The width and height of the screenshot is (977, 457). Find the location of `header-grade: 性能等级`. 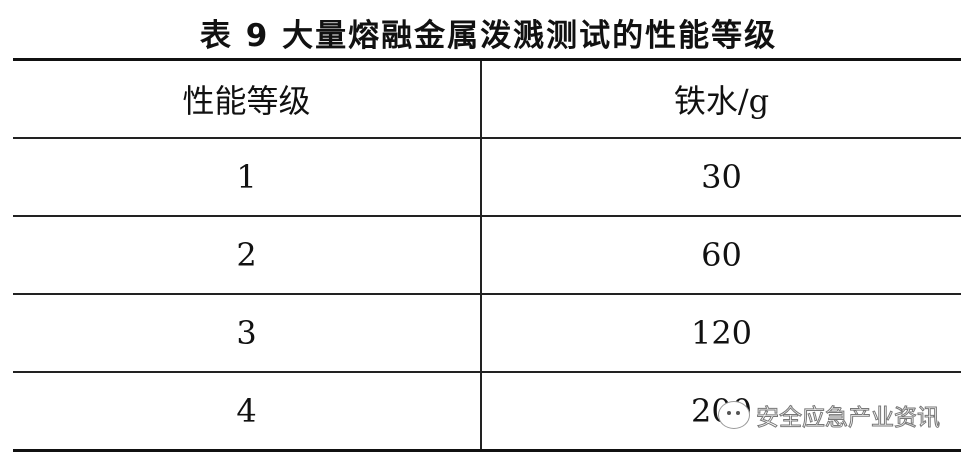

header-grade: 性能等级 is located at coordinates (247, 99).